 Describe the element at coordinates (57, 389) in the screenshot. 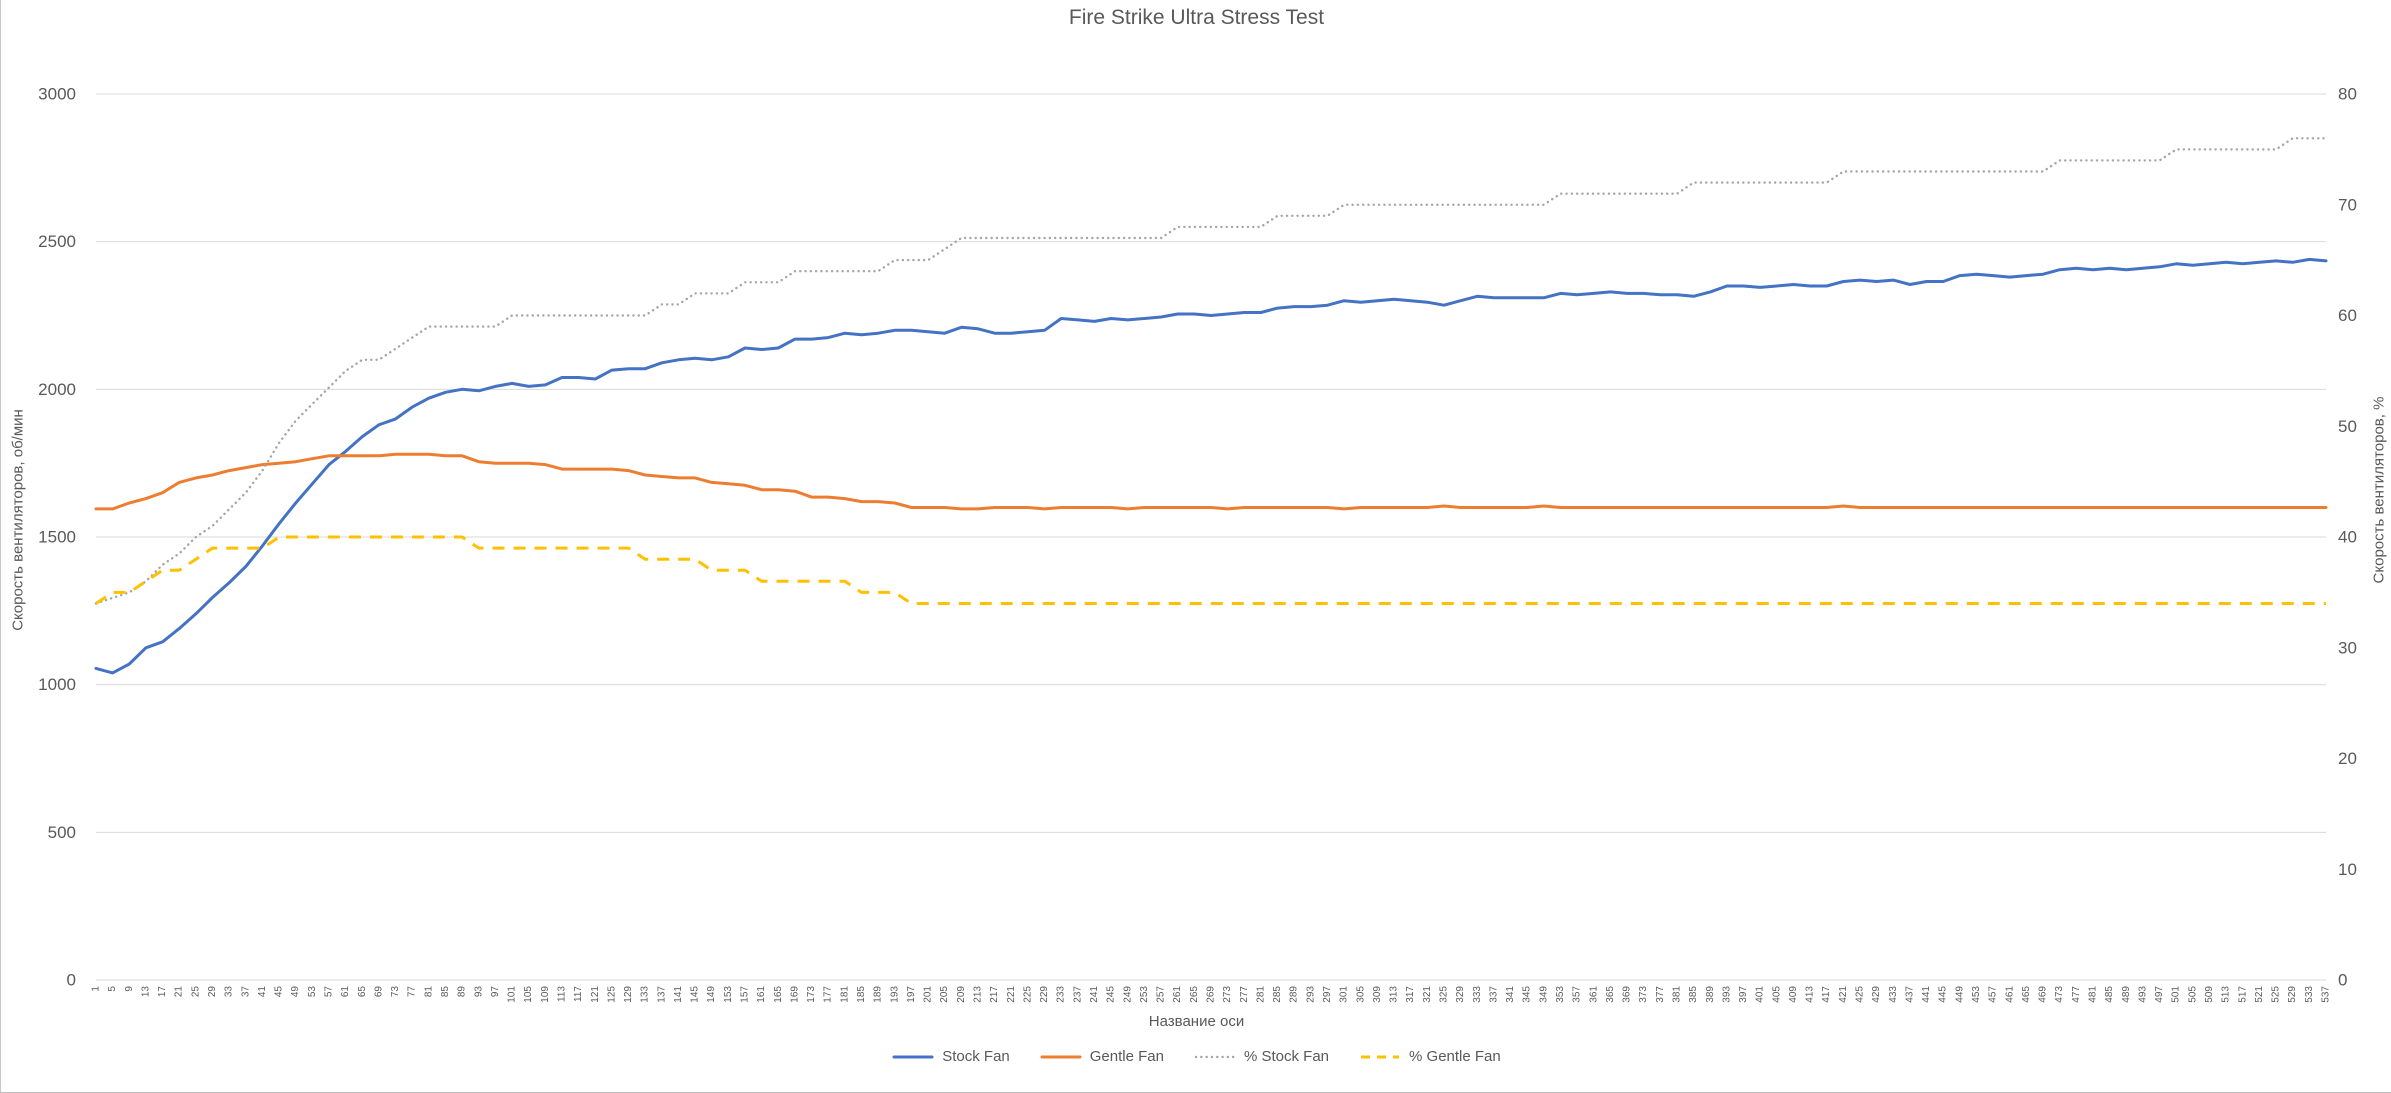

I see `left-axis-tick-label: 2000` at that location.